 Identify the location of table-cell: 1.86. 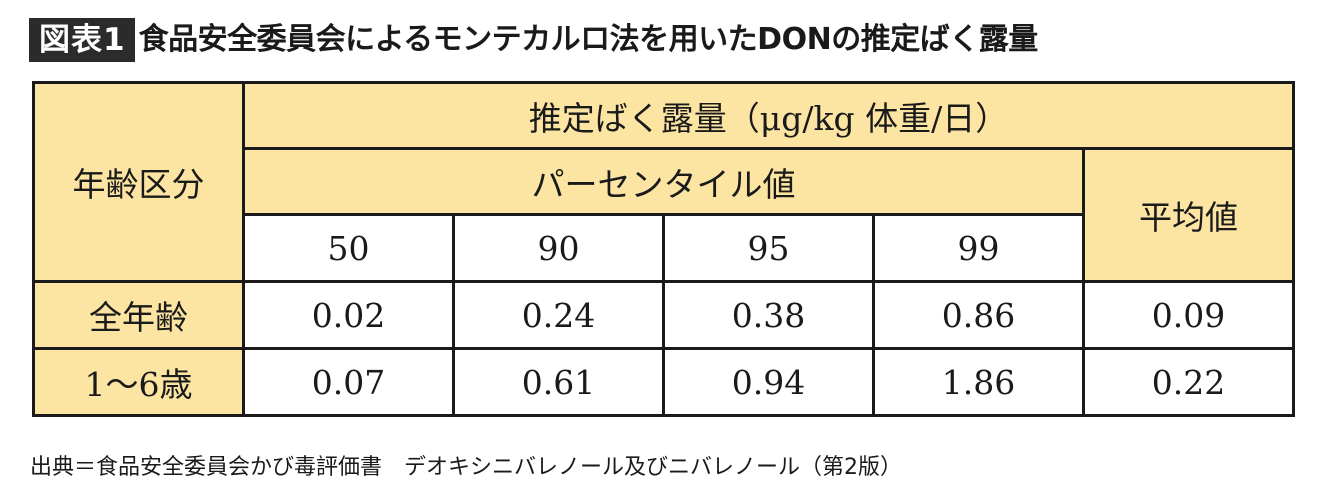
(978, 382).